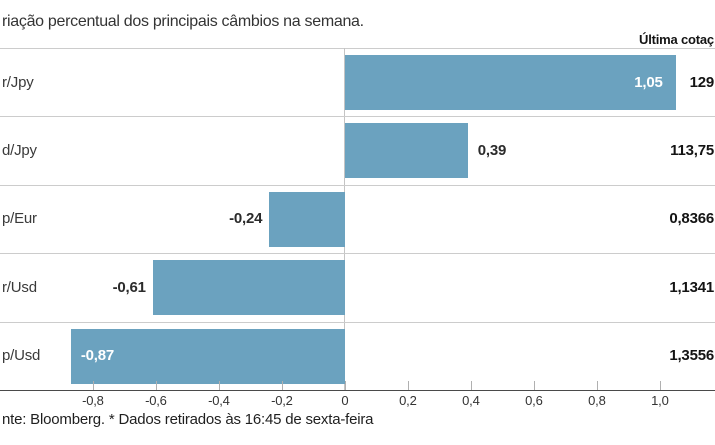 The width and height of the screenshot is (715, 445). What do you see at coordinates (702, 82) in the screenshot?
I see `last-quote-value: 129` at bounding box center [702, 82].